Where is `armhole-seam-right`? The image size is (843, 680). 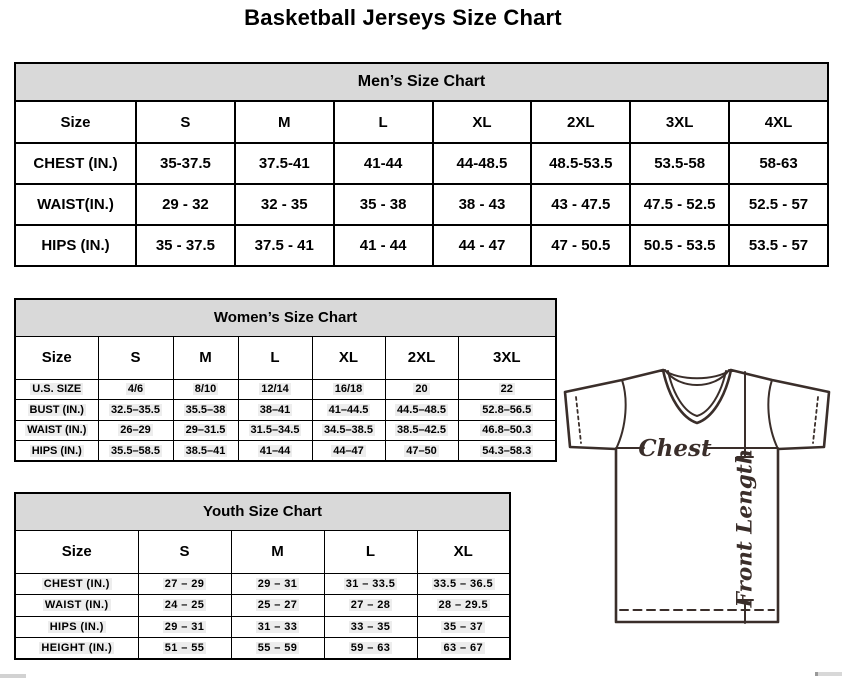 armhole-seam-right is located at coordinates (773, 414).